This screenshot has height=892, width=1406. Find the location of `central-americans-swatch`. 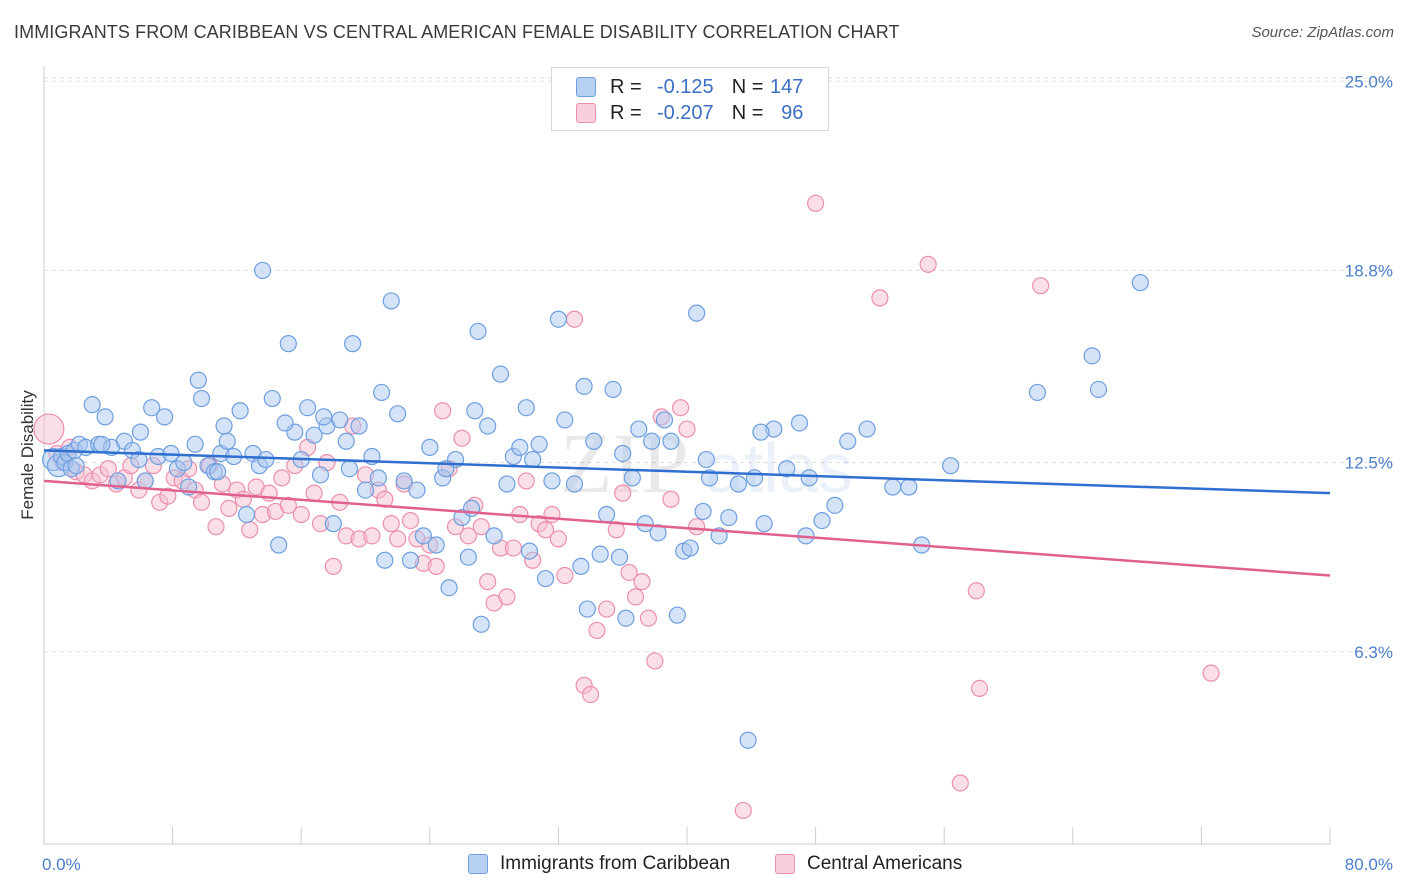

central-americans-swatch is located at coordinates (586, 113).